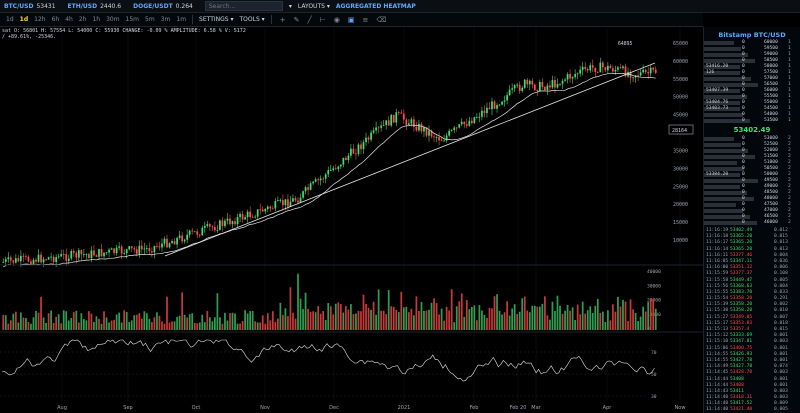 This screenshot has height=413, width=800. I want to click on trash-icon: ⌫, so click(381, 19).